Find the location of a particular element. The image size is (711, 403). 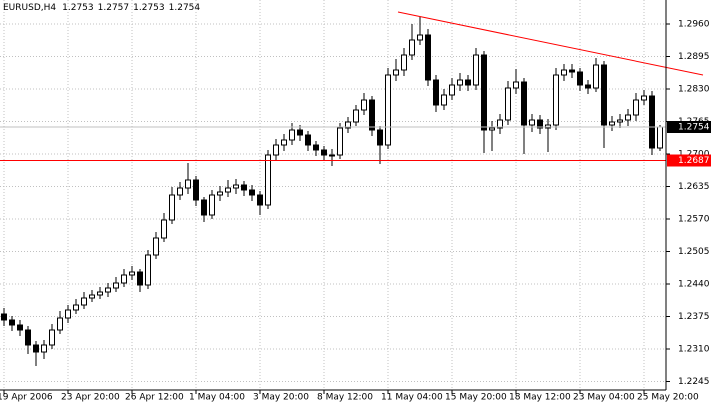

quote-close: 1.2754 is located at coordinates (185, 8).